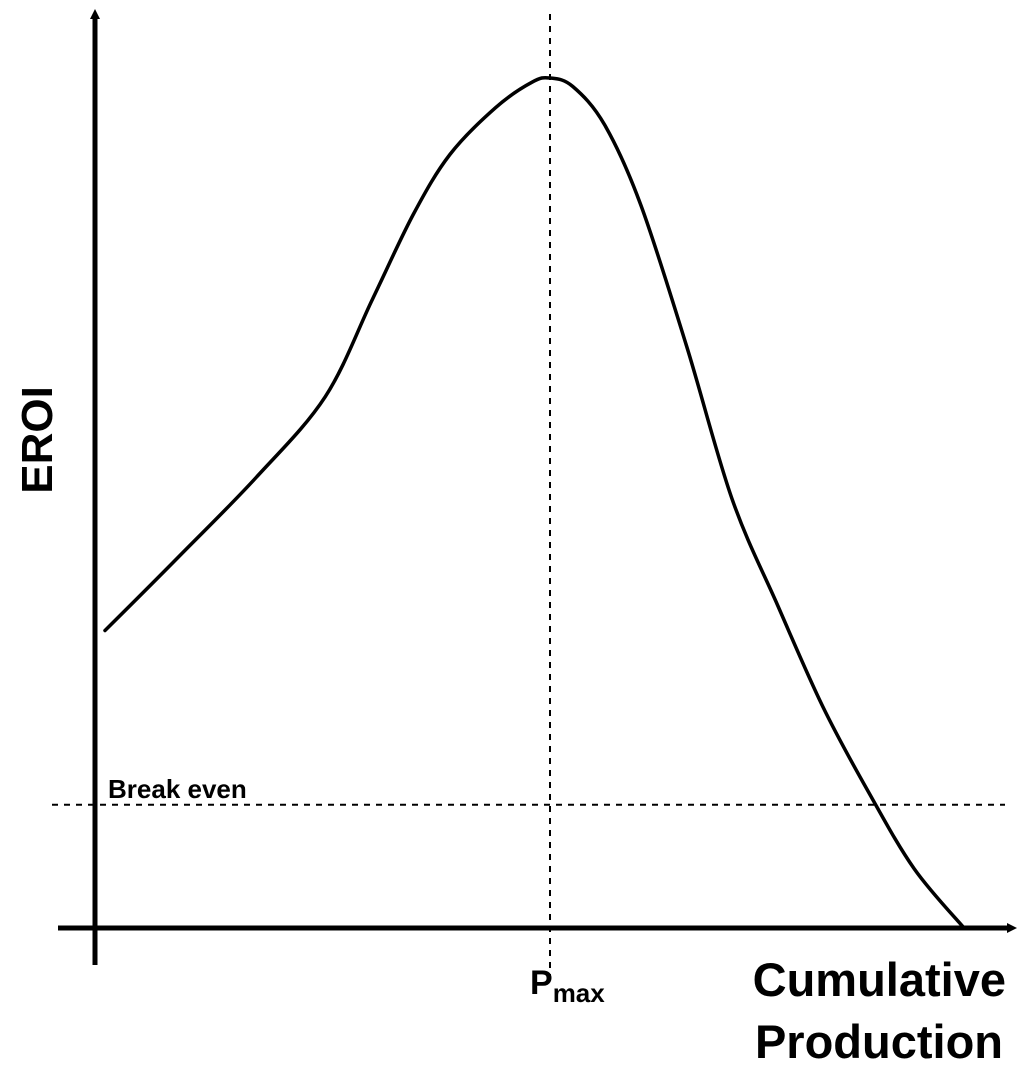  I want to click on break-even-label: Break even, so click(177, 789).